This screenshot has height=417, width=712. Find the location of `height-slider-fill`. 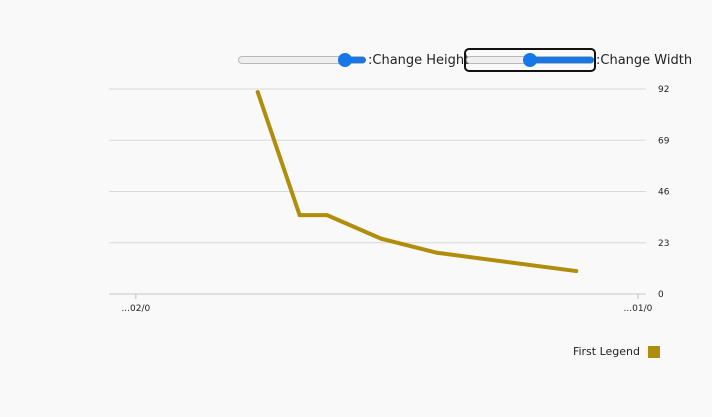

height-slider-fill is located at coordinates (355, 60).